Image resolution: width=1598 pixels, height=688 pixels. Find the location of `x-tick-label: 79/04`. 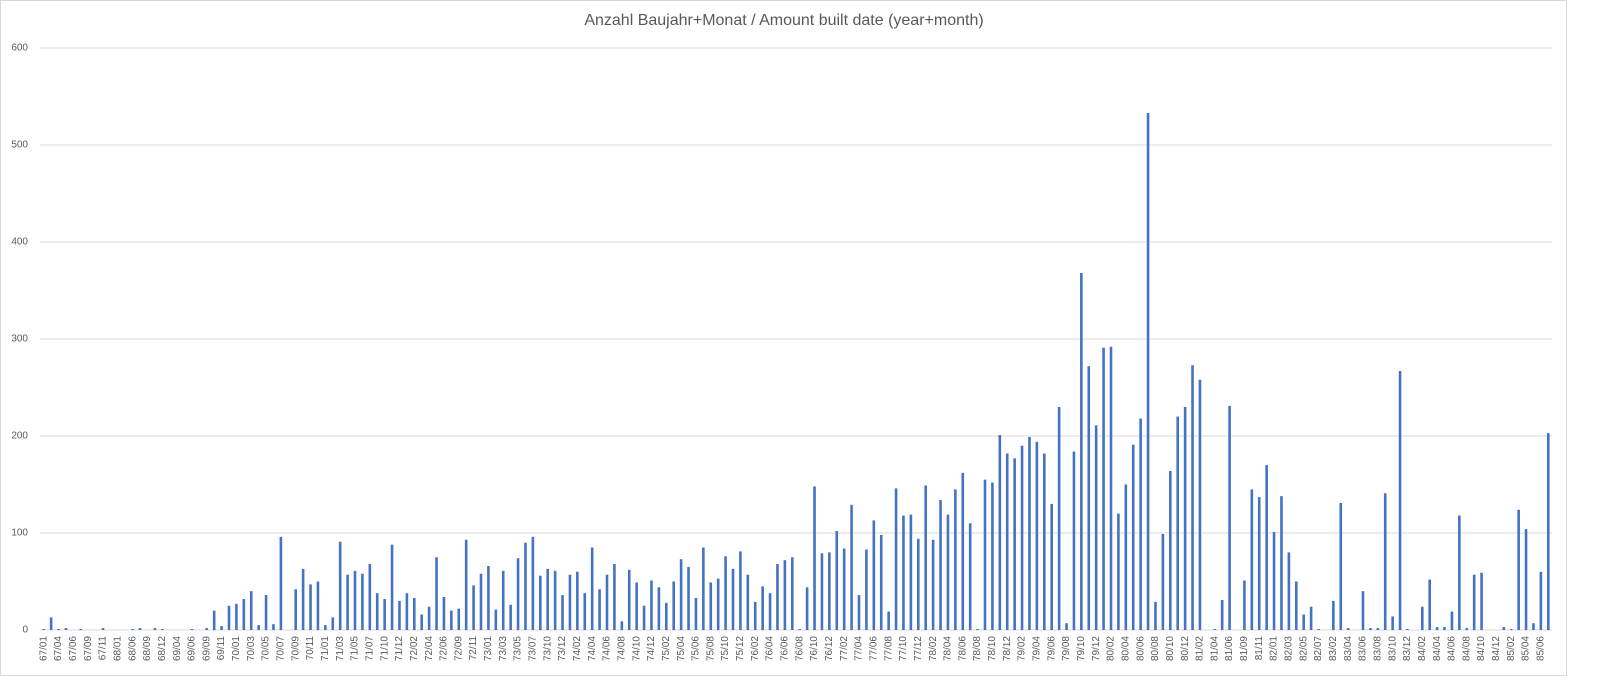

x-tick-label: 79/04 is located at coordinates (1037, 648).